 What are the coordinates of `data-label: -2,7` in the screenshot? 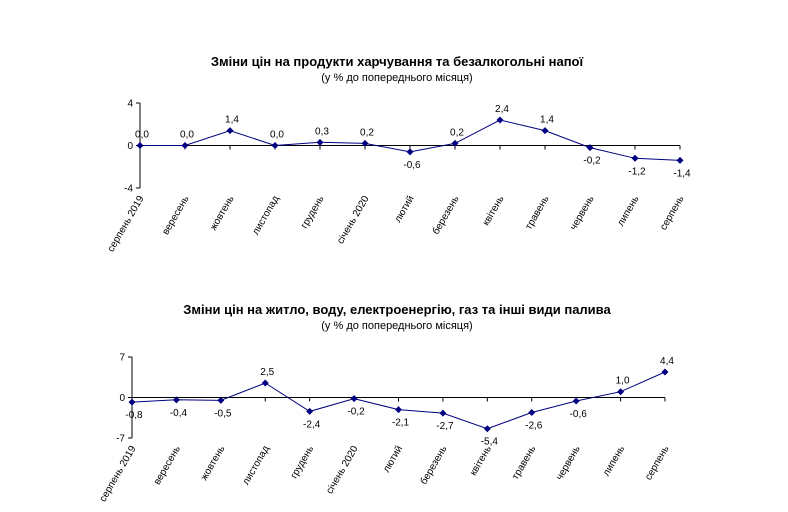 It's located at (445, 426).